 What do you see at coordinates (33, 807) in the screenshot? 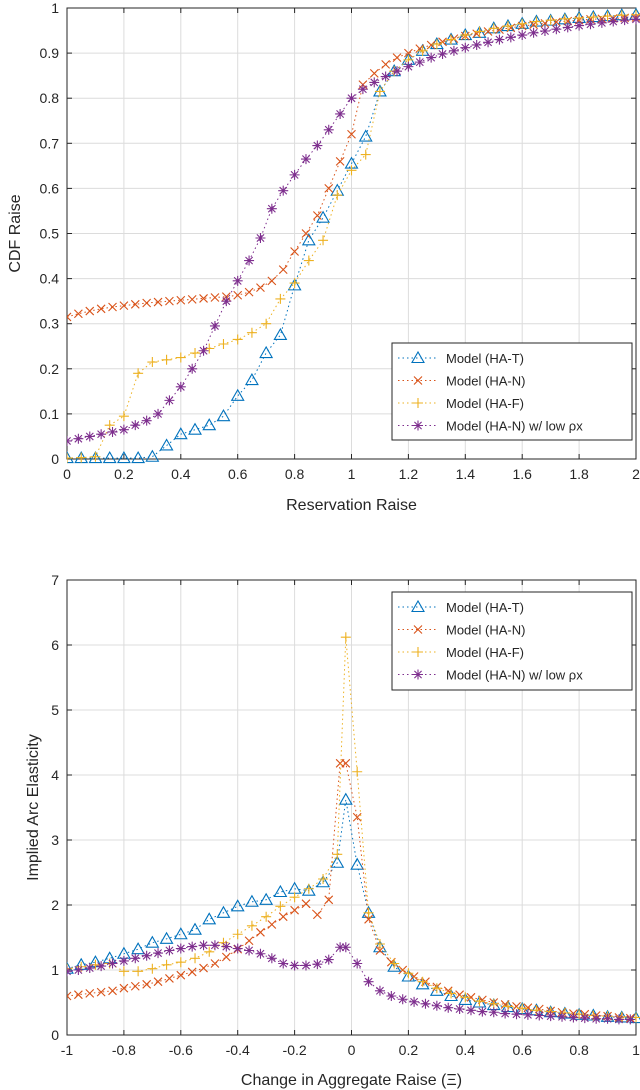
I see `y-axis-label: Implied Arc Elasticity` at bounding box center [33, 807].